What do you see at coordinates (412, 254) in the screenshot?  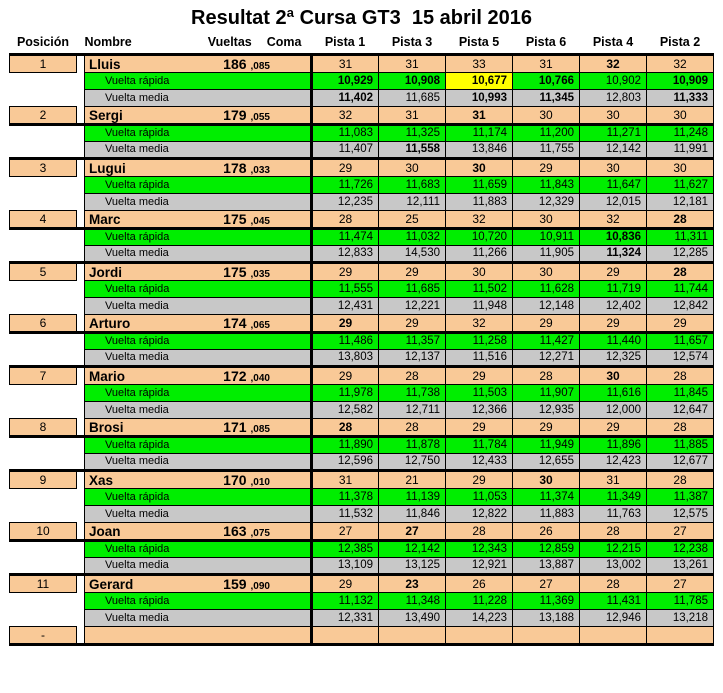 I see `avg-lap-cell: 14,530` at bounding box center [412, 254].